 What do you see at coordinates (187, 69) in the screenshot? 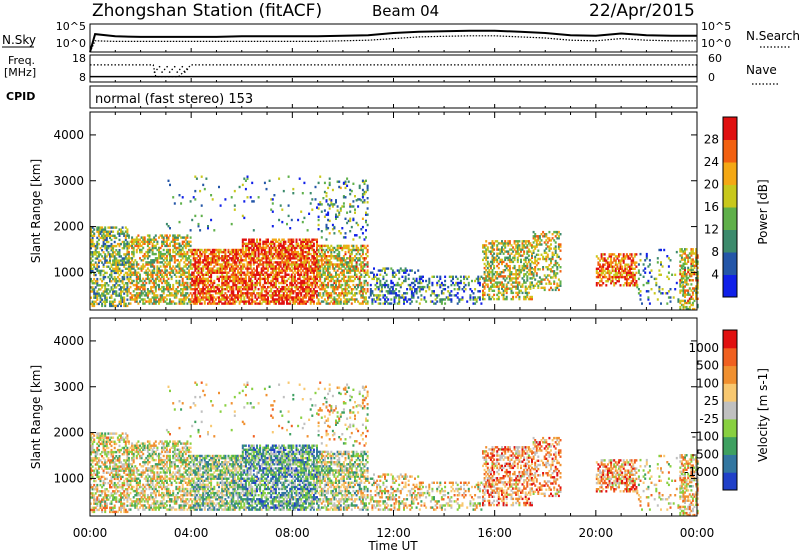
I see `nave-point` at bounding box center [187, 69].